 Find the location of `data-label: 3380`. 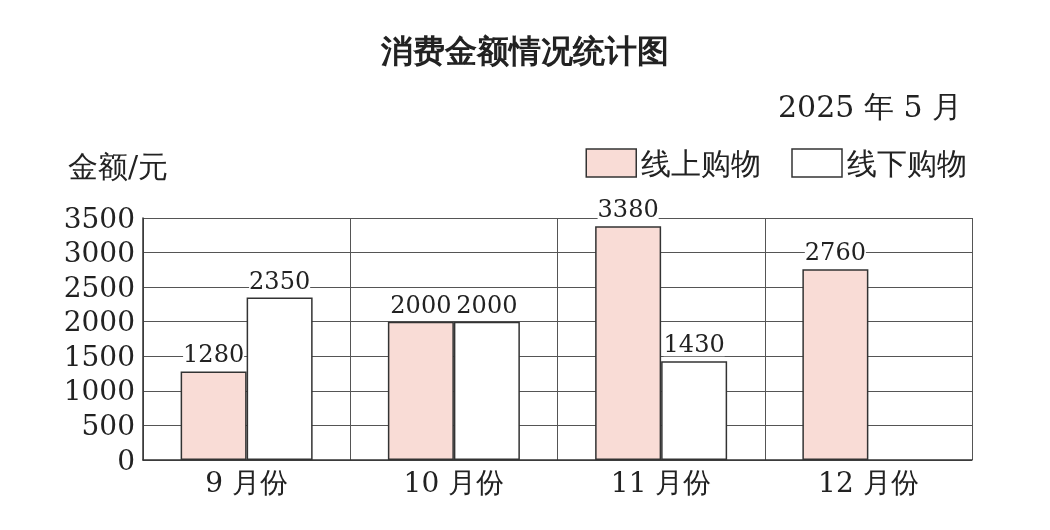

data-label: 3380 is located at coordinates (628, 209).